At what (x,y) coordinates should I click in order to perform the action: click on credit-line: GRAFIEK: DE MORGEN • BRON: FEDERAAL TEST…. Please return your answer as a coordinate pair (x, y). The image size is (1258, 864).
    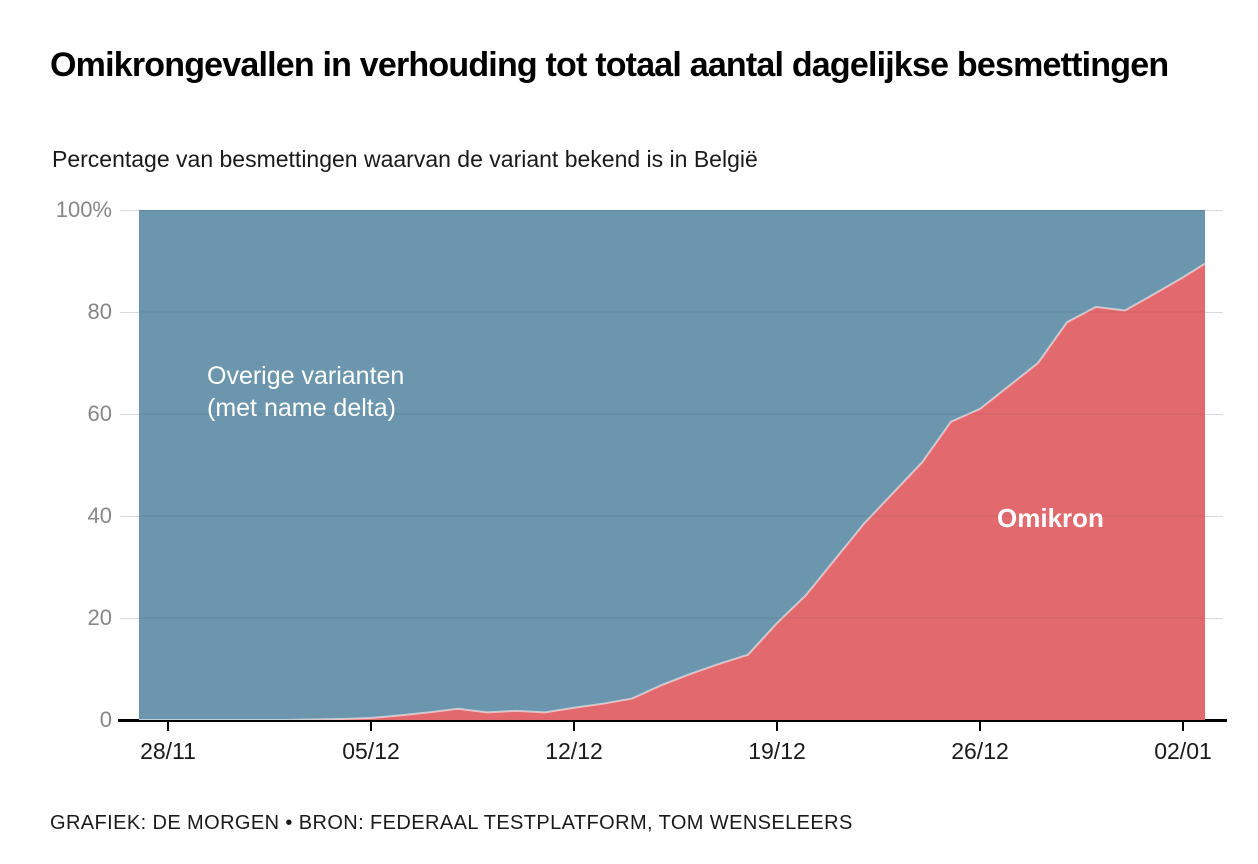
    Looking at the image, I should click on (451, 823).